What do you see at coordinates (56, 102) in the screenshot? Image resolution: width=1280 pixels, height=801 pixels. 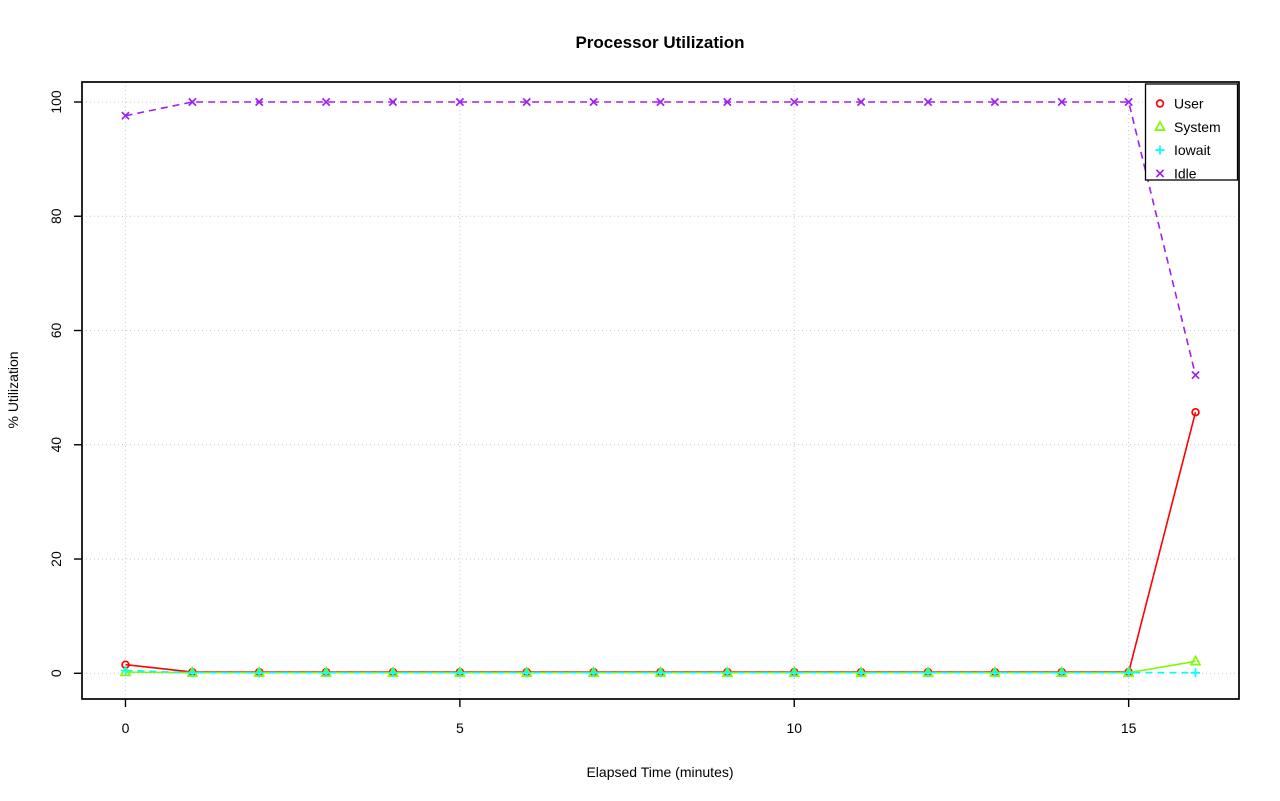 I see `y-tick-label: 100` at bounding box center [56, 102].